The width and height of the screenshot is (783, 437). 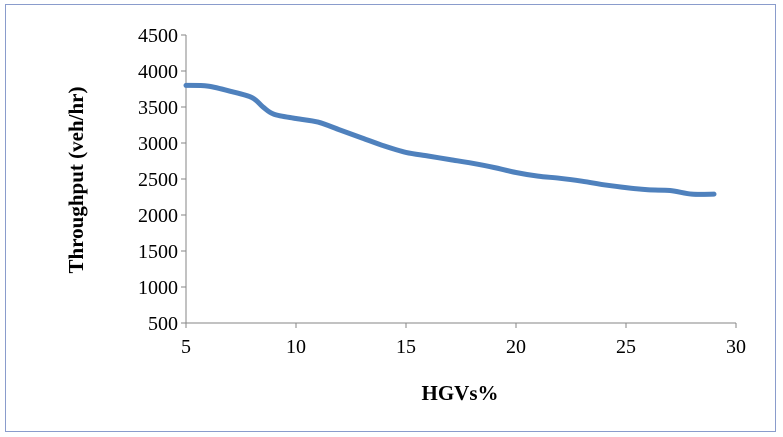 I want to click on y-tick-label: 500, so click(x=163, y=324).